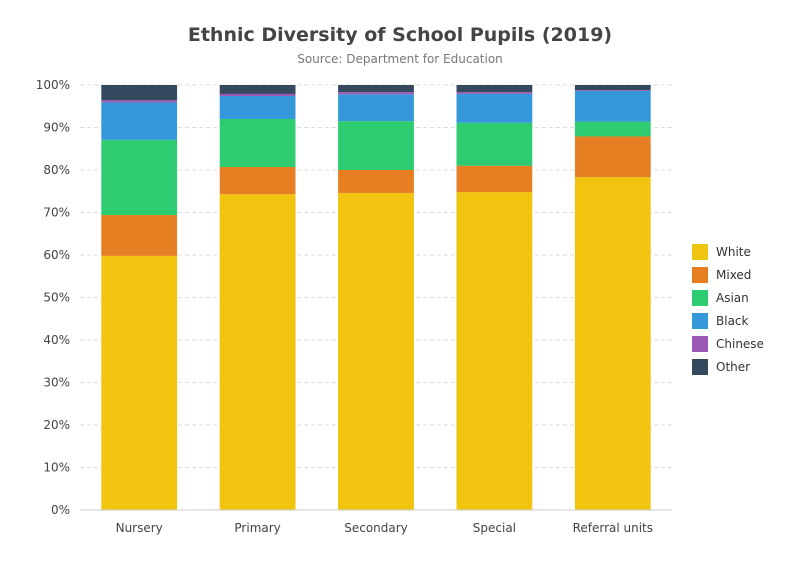 The image size is (800, 570). What do you see at coordinates (257, 143) in the screenshot?
I see `bar-primary-asian` at bounding box center [257, 143].